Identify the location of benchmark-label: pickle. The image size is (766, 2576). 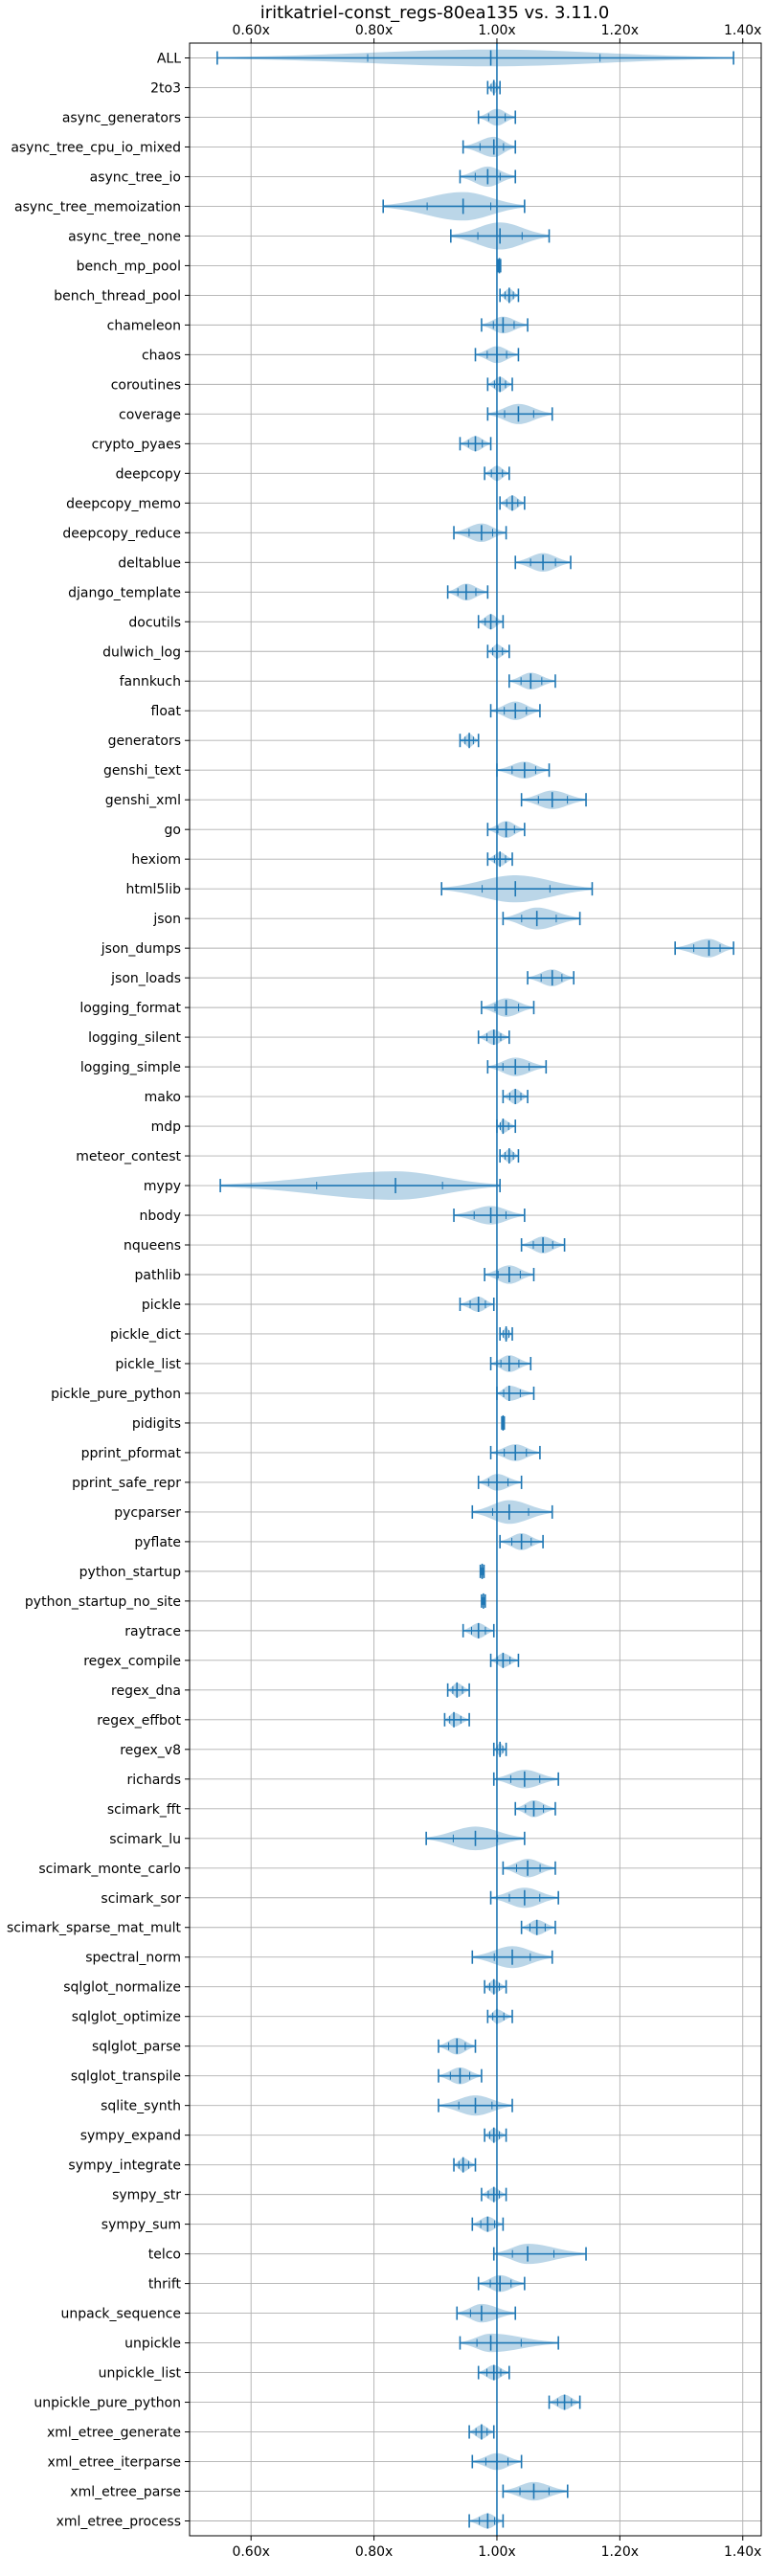
(162, 1305).